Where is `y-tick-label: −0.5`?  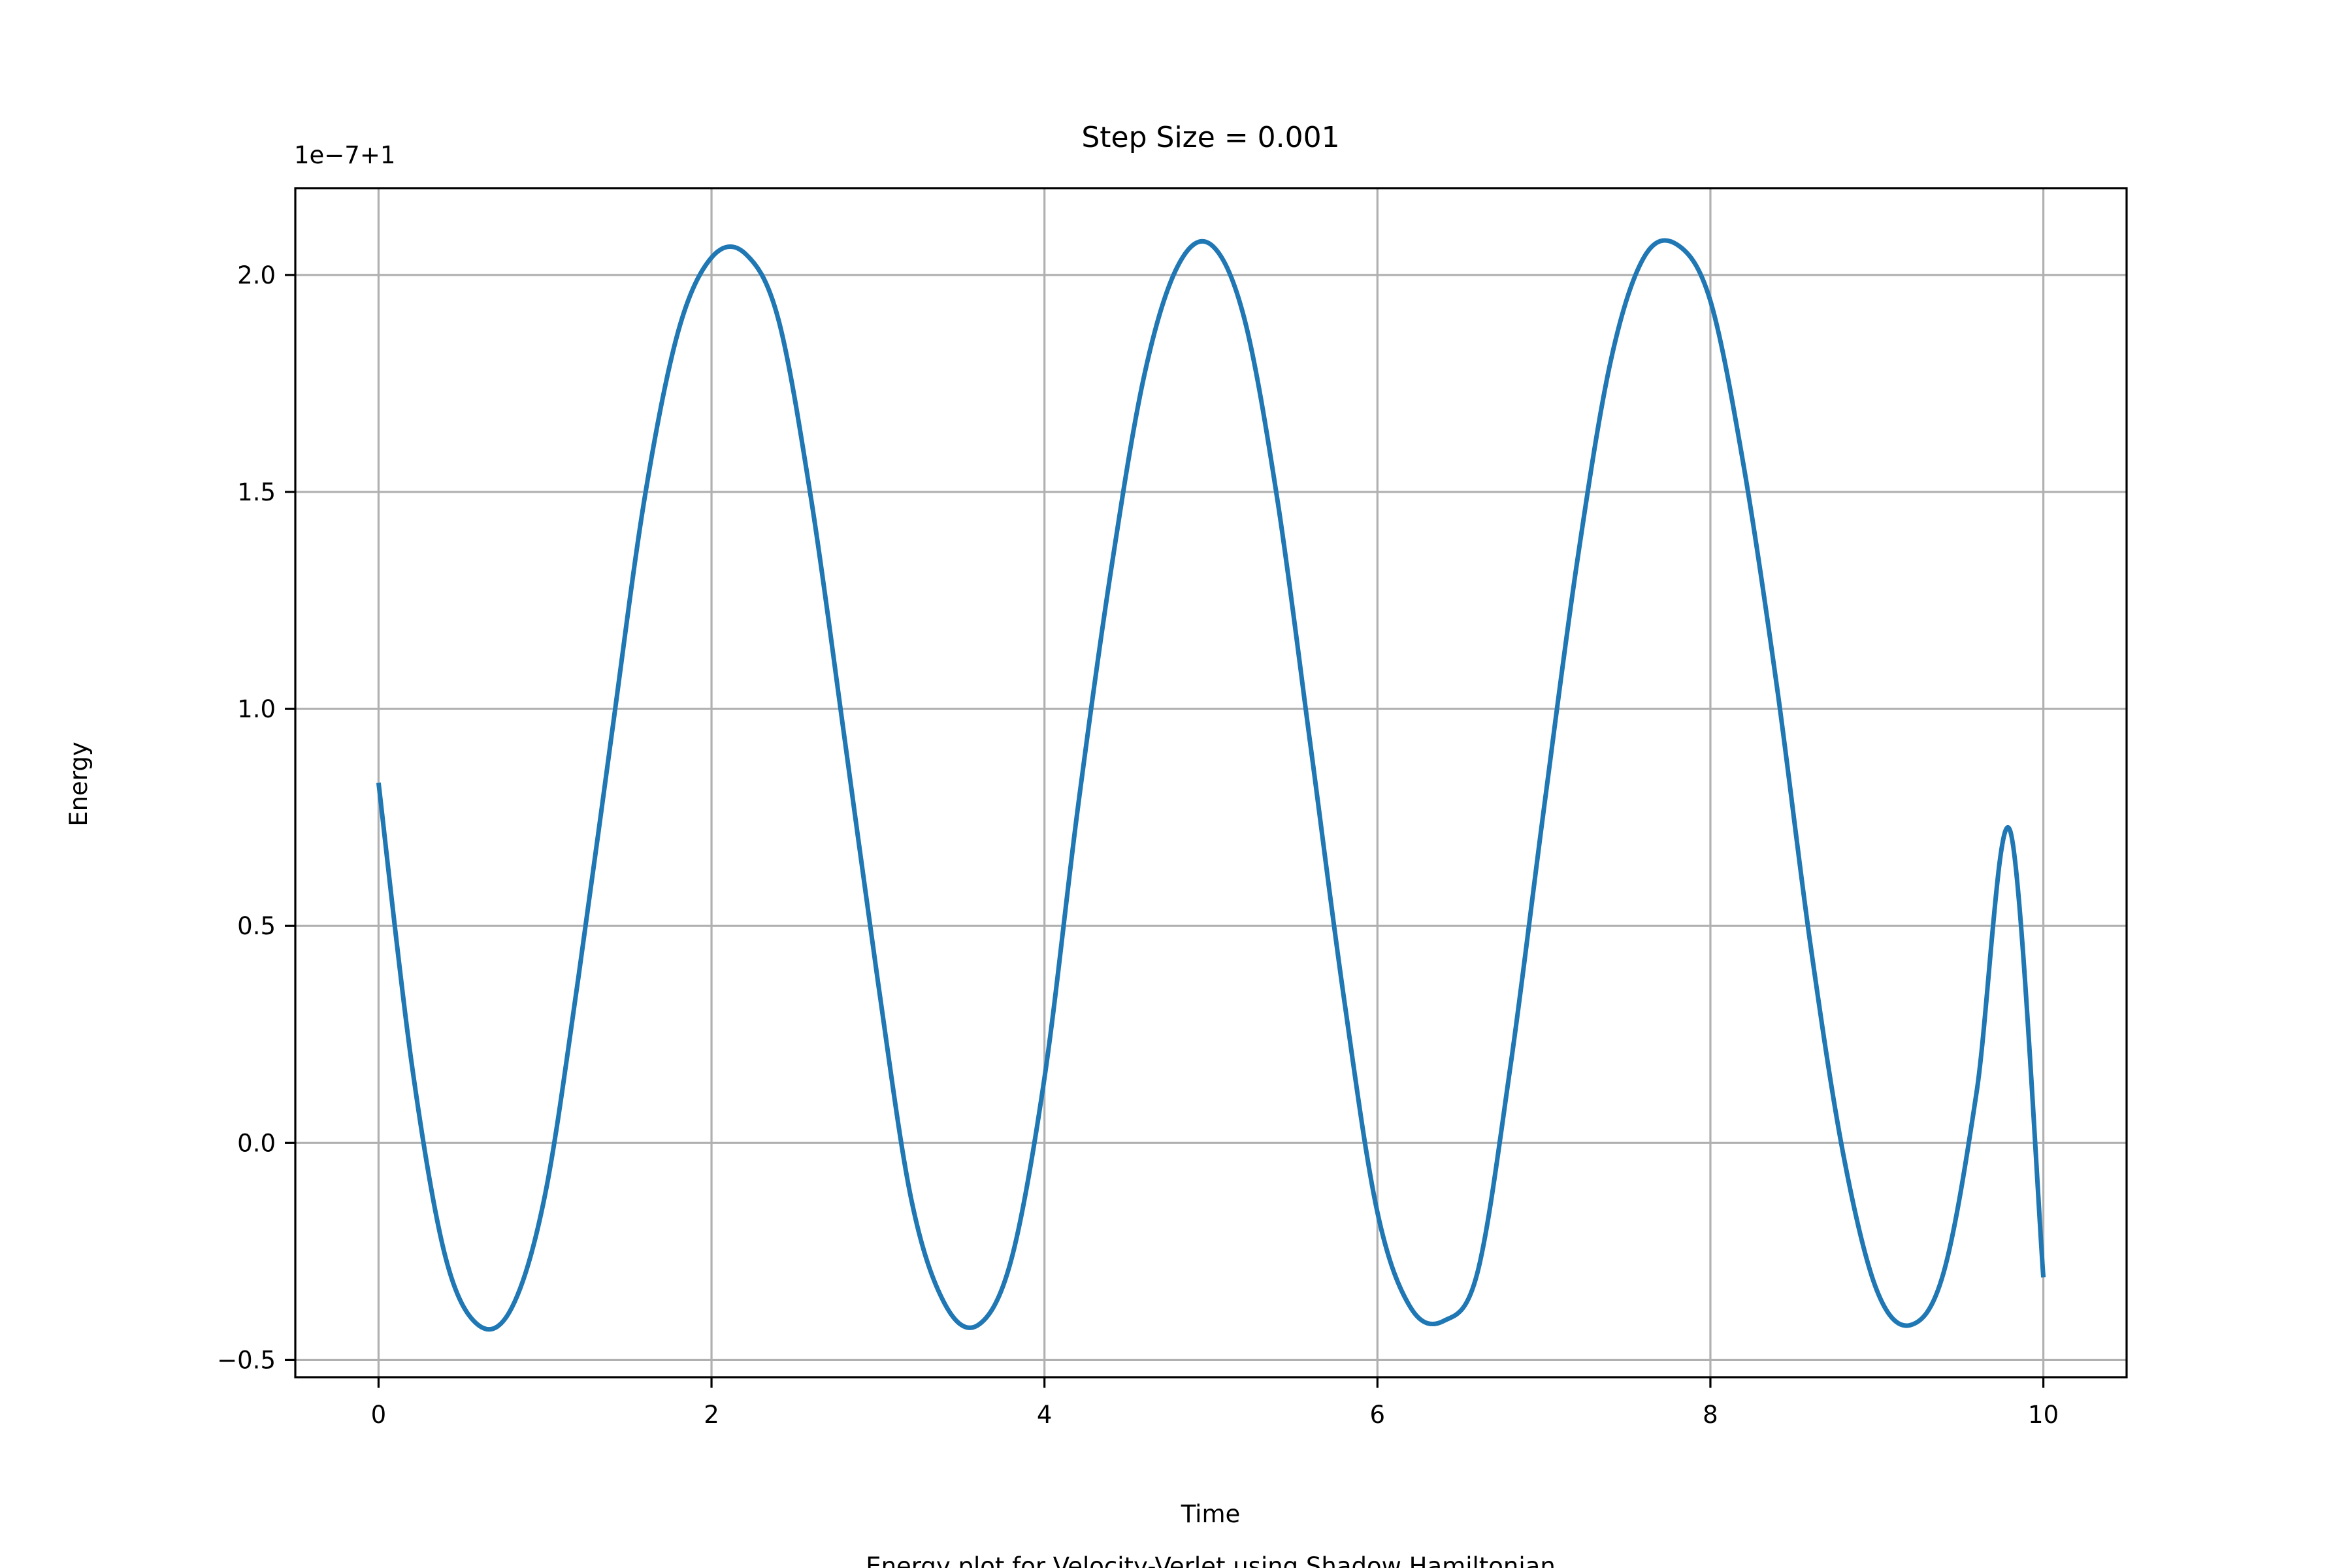
y-tick-label: −0.5 is located at coordinates (246, 1360).